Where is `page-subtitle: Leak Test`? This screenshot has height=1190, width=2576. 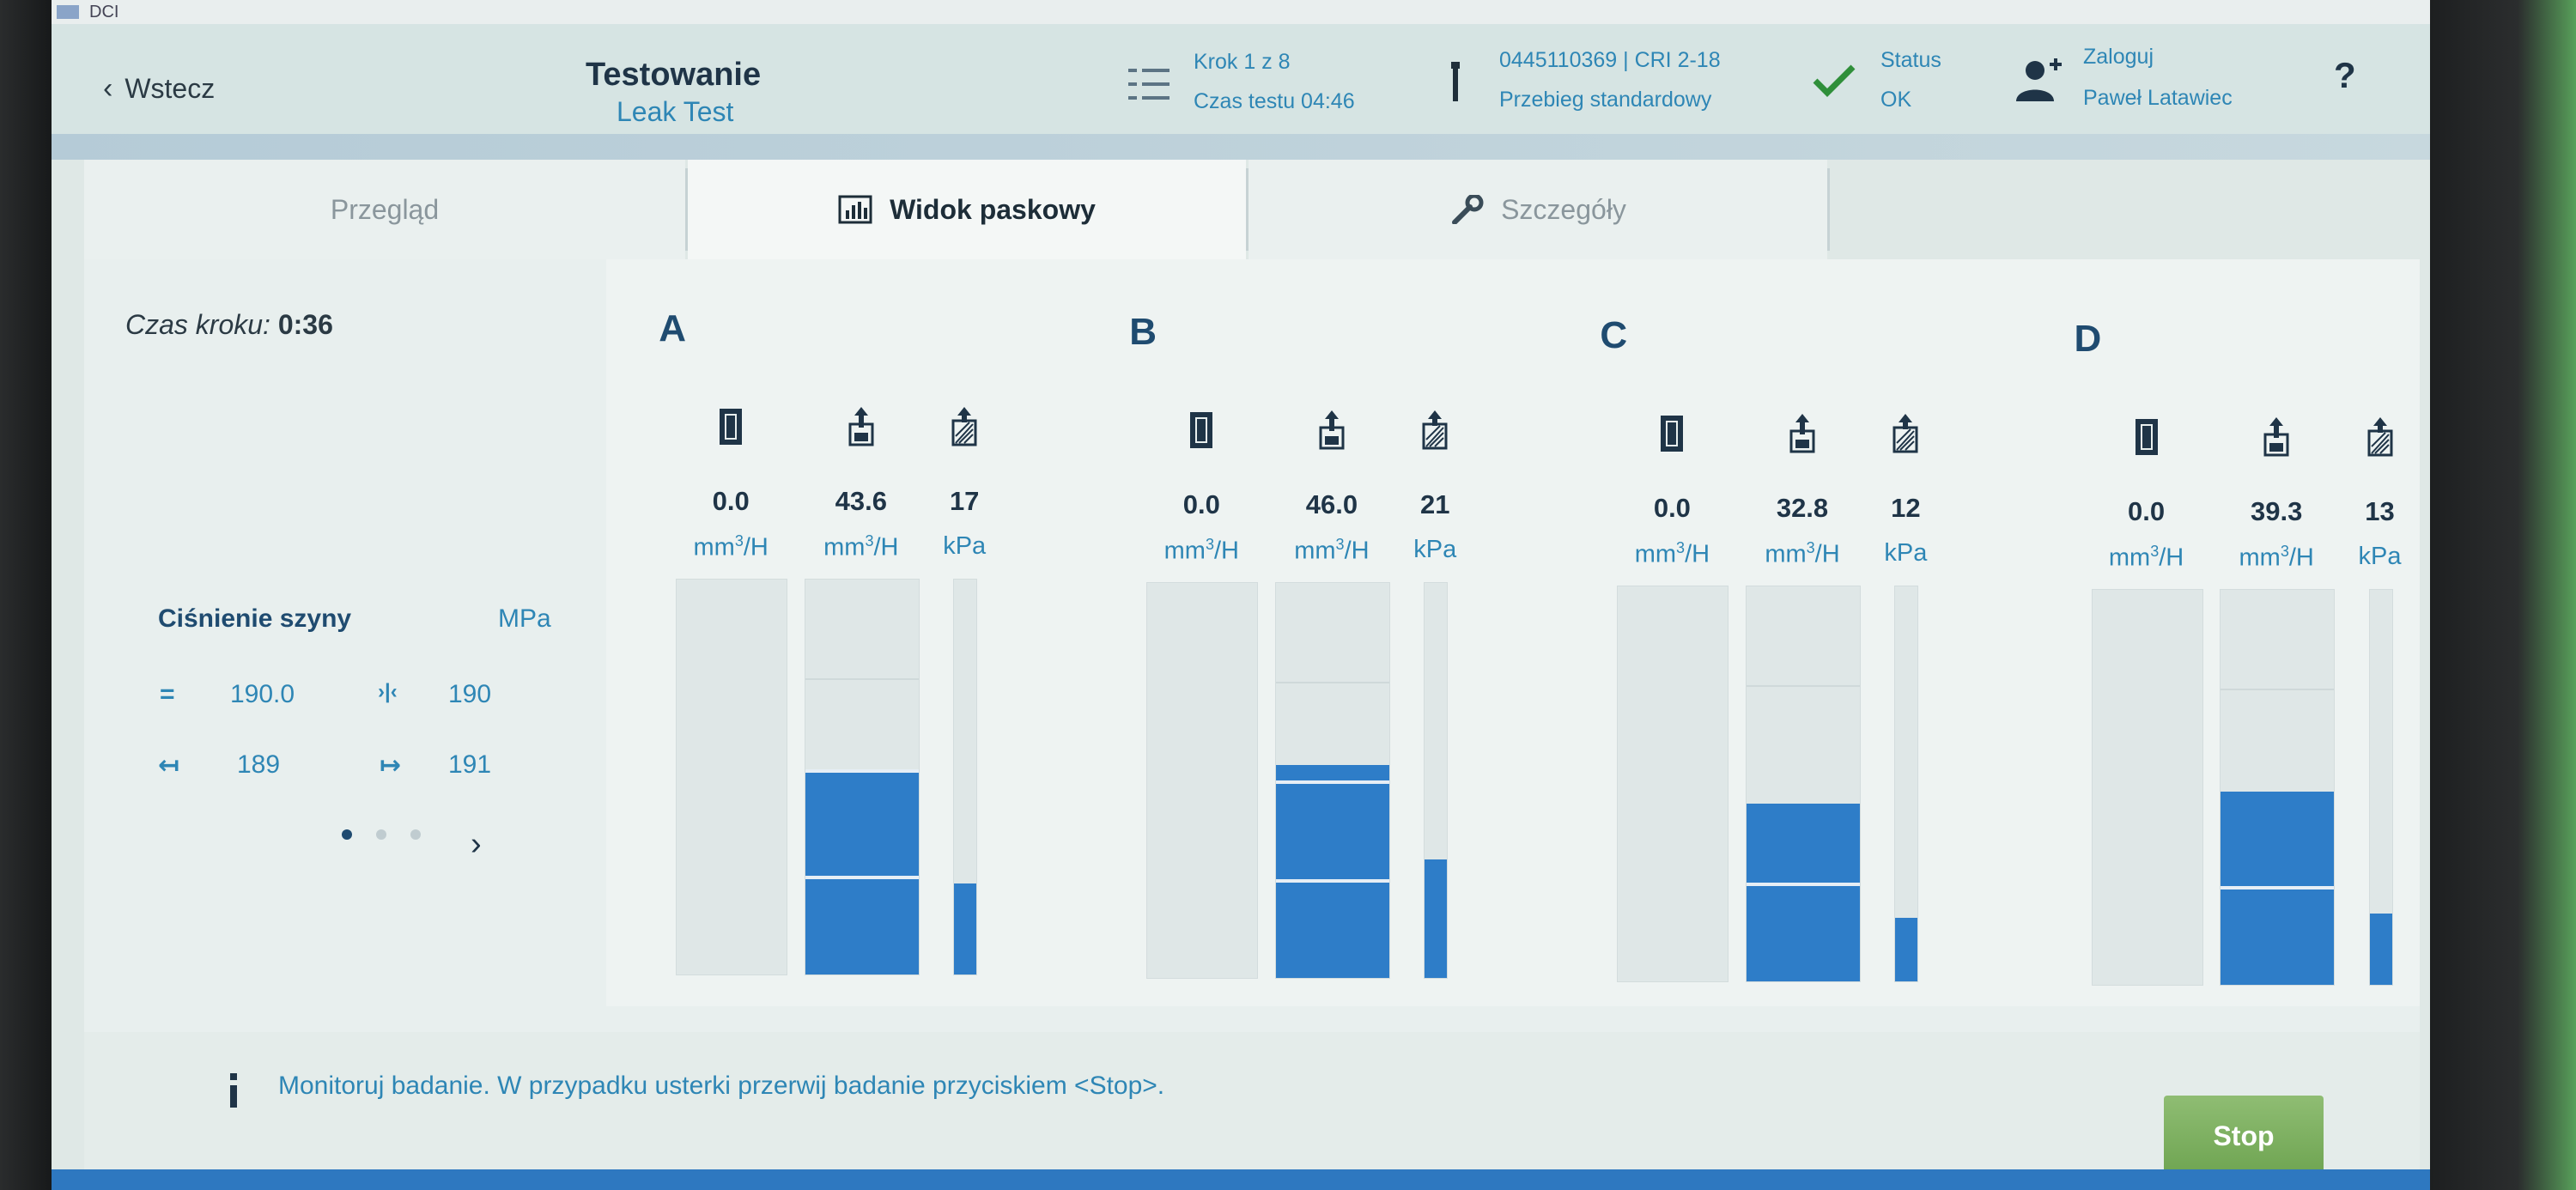 page-subtitle: Leak Test is located at coordinates (675, 111).